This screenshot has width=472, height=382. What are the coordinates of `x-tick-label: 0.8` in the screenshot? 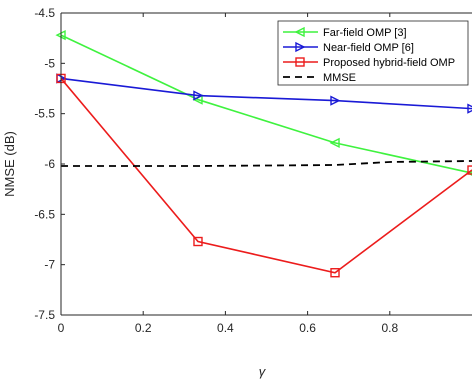 It's located at (389, 328).